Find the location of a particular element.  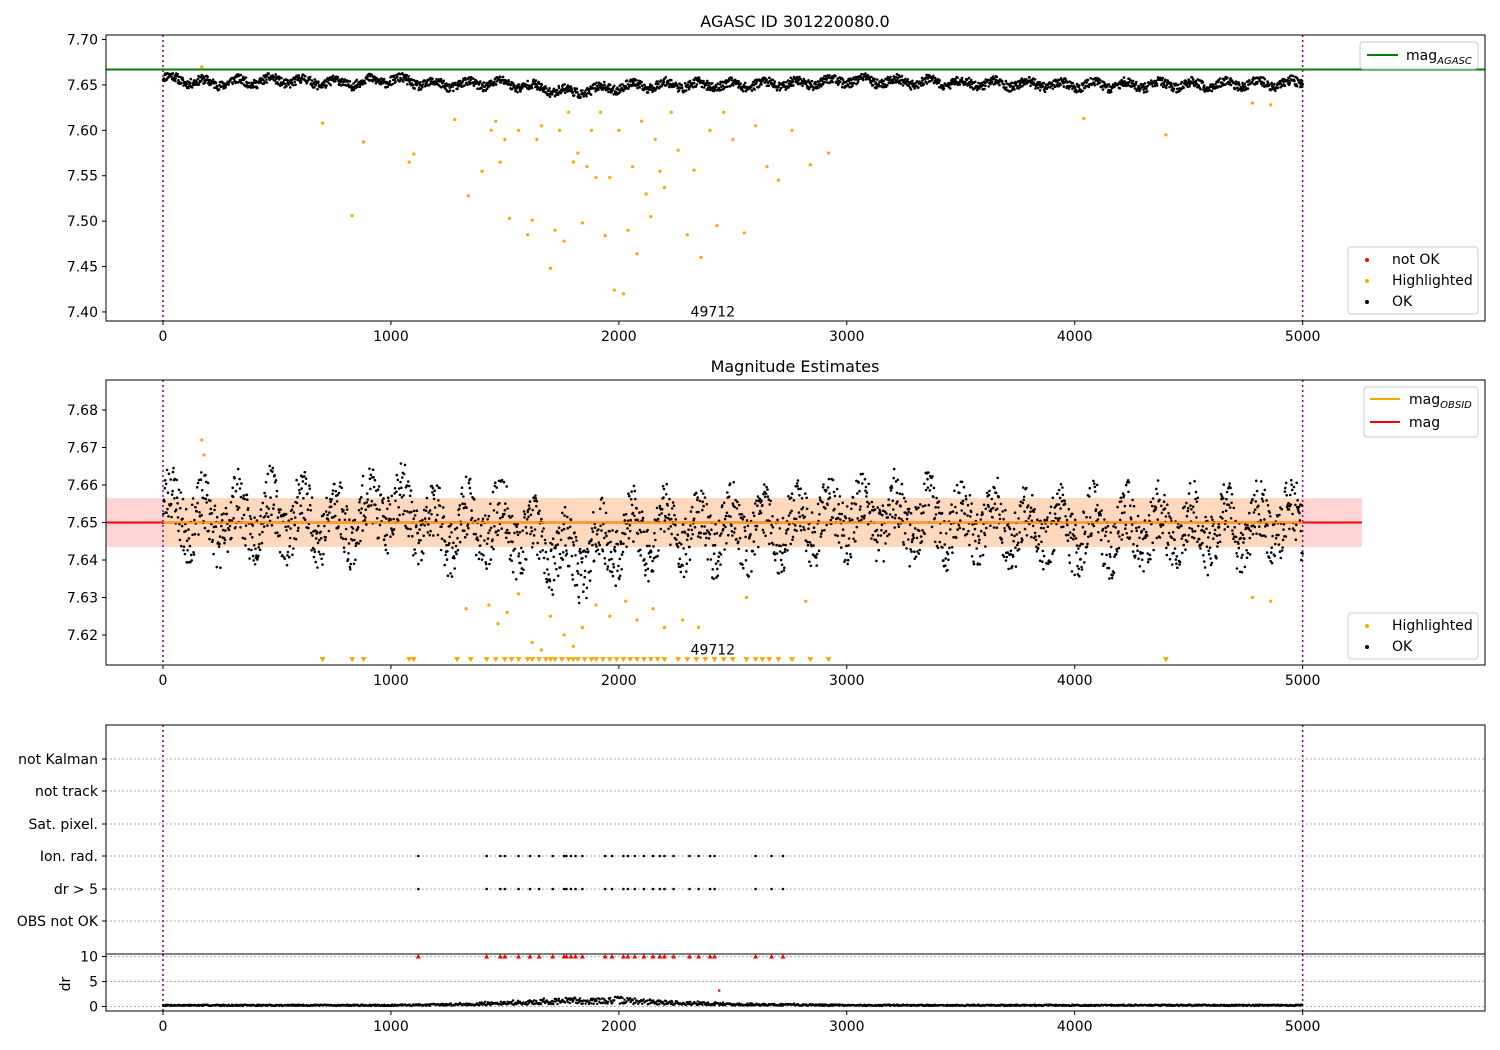

highlighted-point is located at coordinates (637, 254).